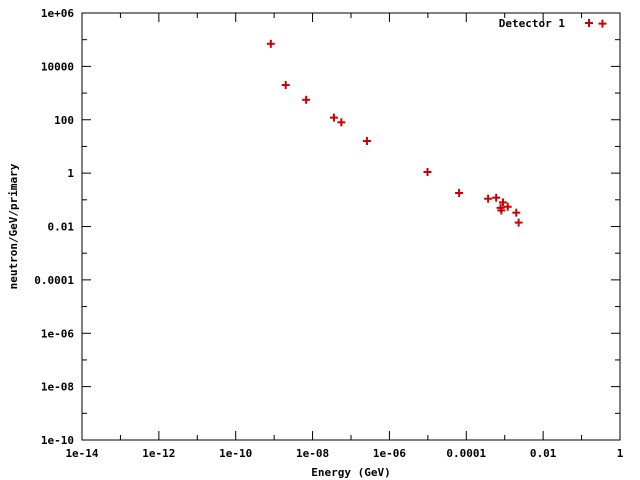 This screenshot has width=640, height=480. Describe the element at coordinates (64, 120) in the screenshot. I see `y-tick-label: 100` at that location.